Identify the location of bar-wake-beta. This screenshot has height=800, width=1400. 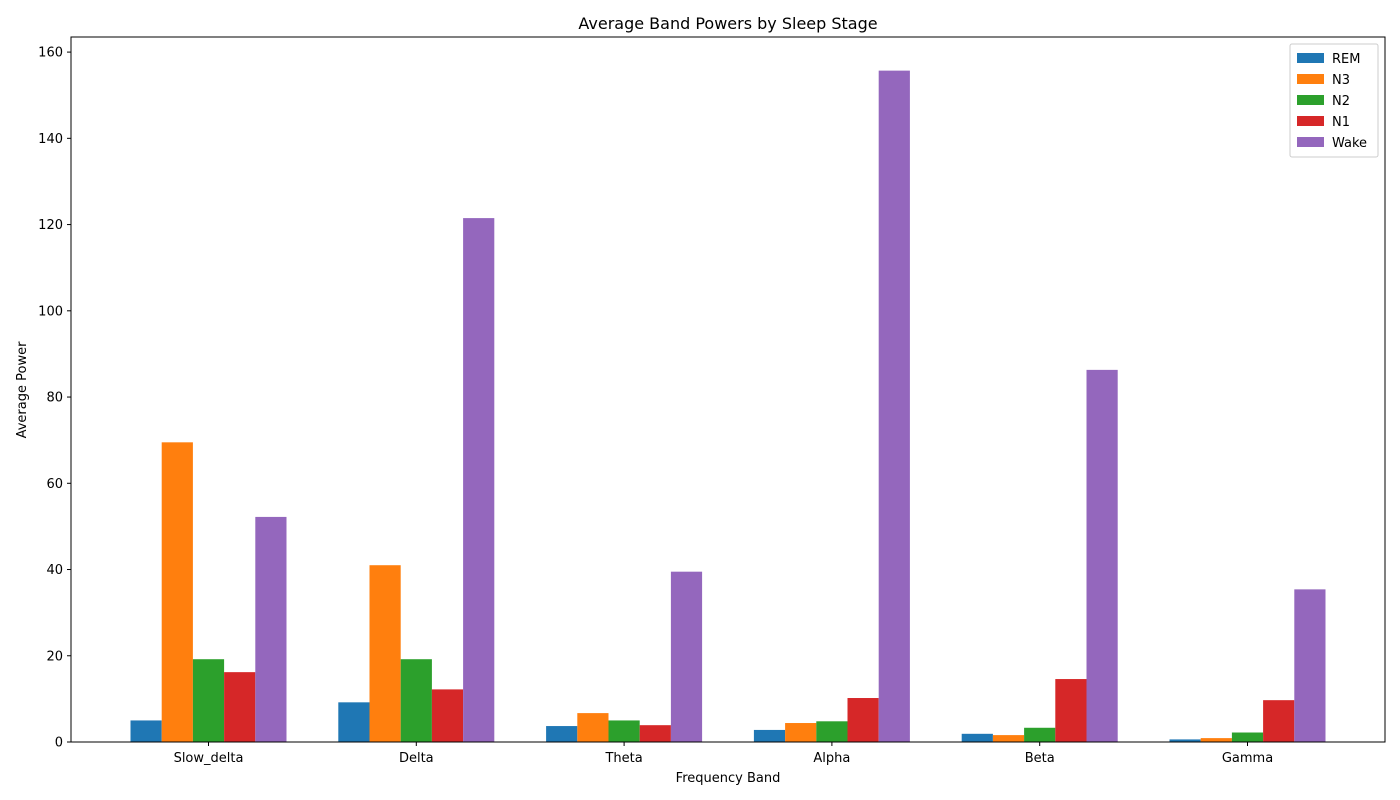
(1102, 555).